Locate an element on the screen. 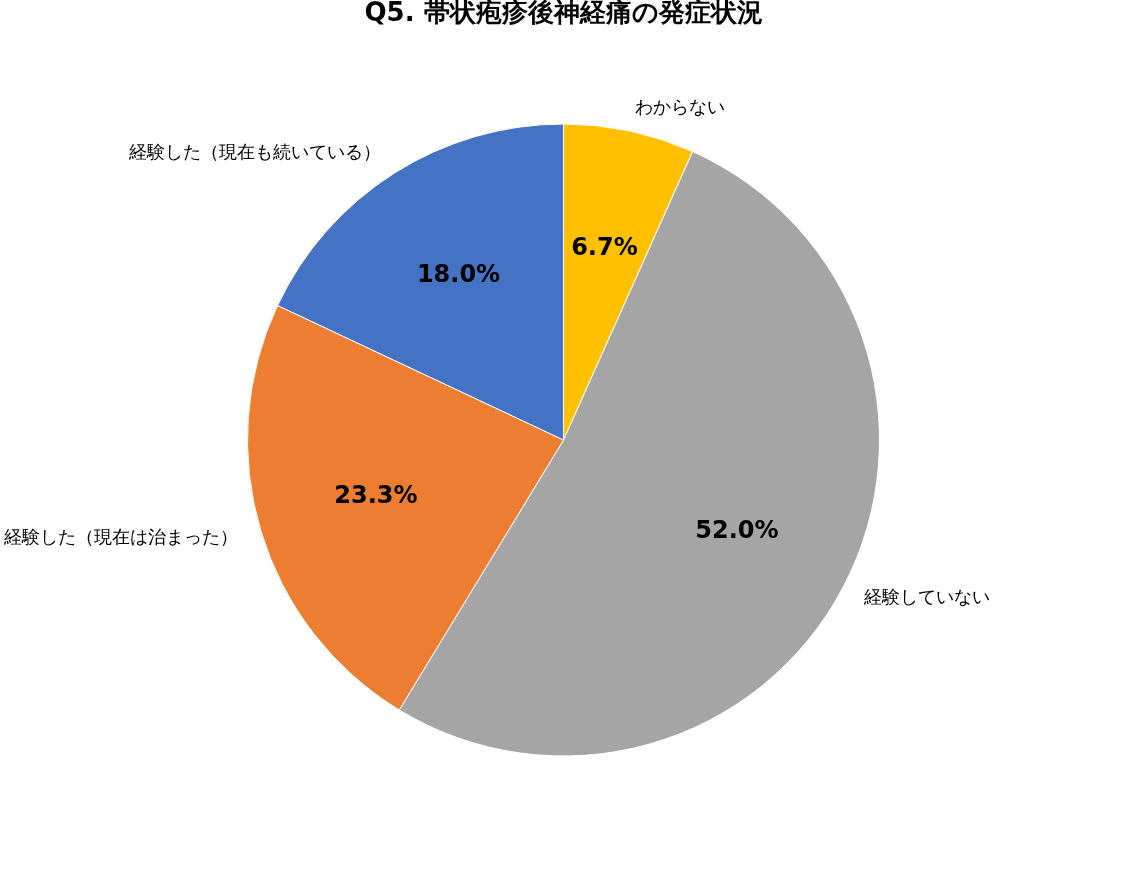 The height and width of the screenshot is (883, 1127). data-label: 6.7% is located at coordinates (604, 247).